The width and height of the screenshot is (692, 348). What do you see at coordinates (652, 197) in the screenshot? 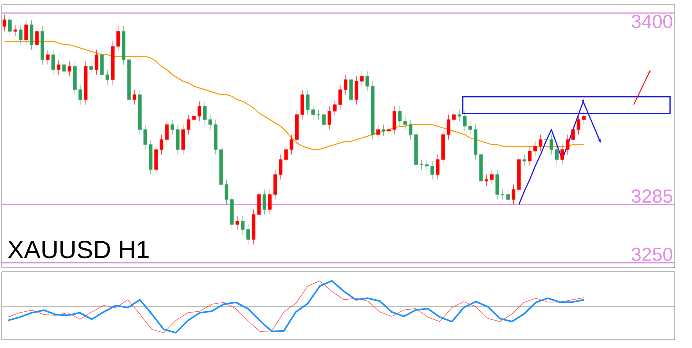
I see `ref-line-label: 3285` at bounding box center [652, 197].